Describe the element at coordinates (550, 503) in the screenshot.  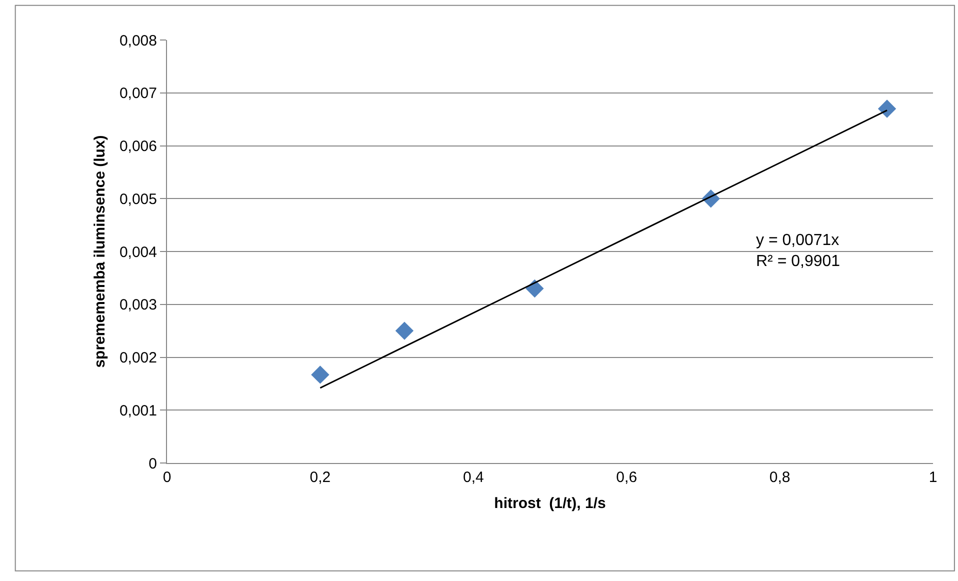
I see `x-axis-title: hitrost (1/t), 1/s` at that location.